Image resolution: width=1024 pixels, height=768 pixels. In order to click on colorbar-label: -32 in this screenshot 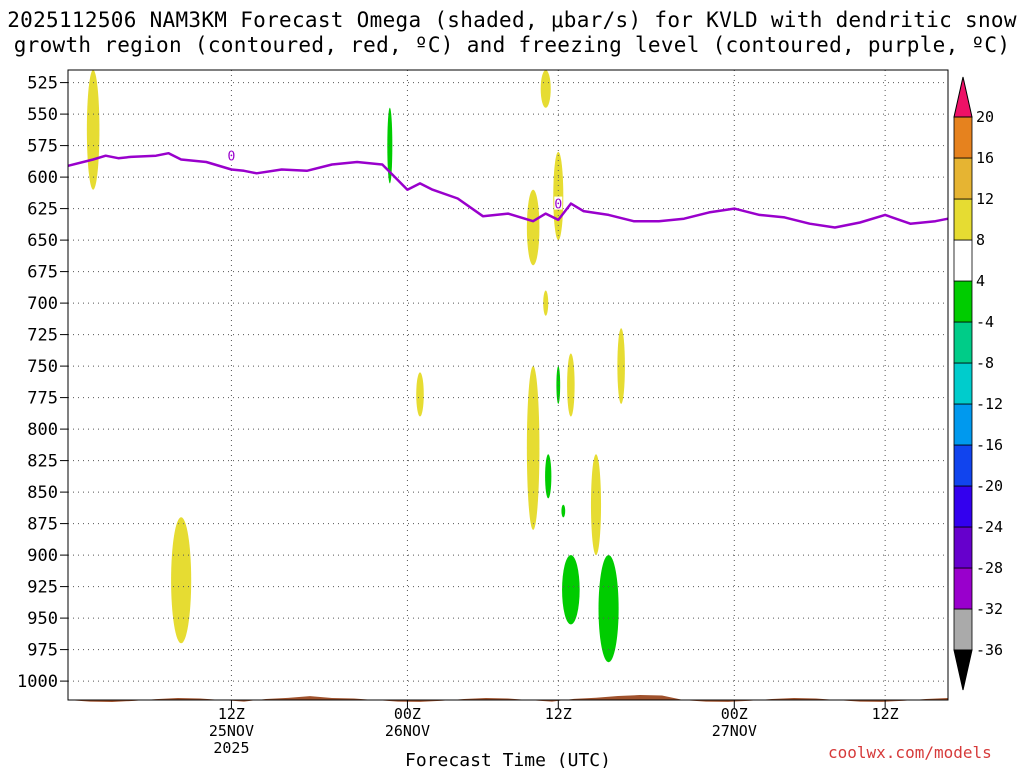, I will do `click(989, 609)`.